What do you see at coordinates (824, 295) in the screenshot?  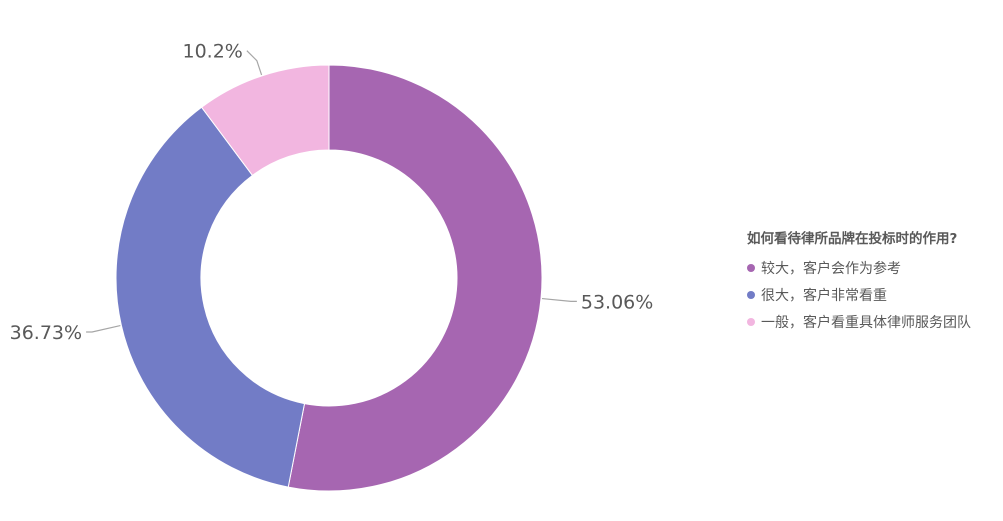 I see `legend-label: 很大，客户非常看重` at bounding box center [824, 295].